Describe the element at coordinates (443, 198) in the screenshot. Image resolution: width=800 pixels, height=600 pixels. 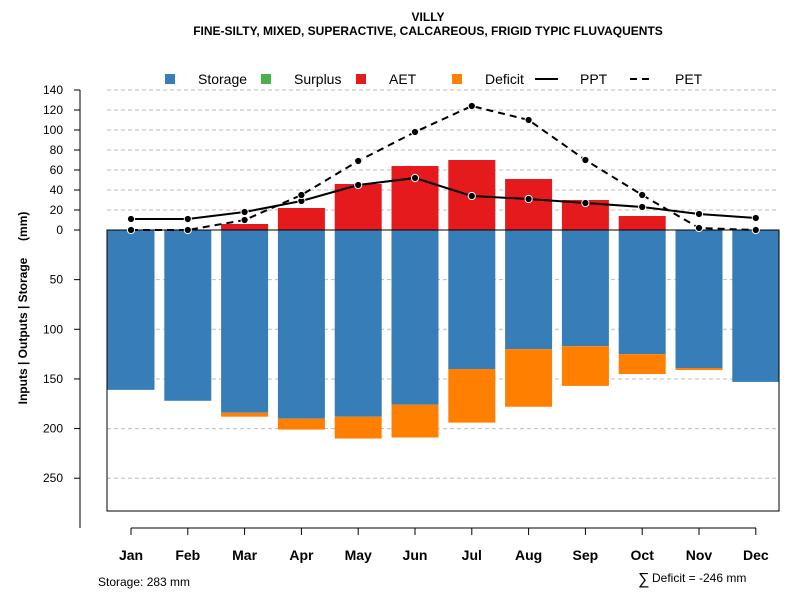
I see `ppt-line` at that location.